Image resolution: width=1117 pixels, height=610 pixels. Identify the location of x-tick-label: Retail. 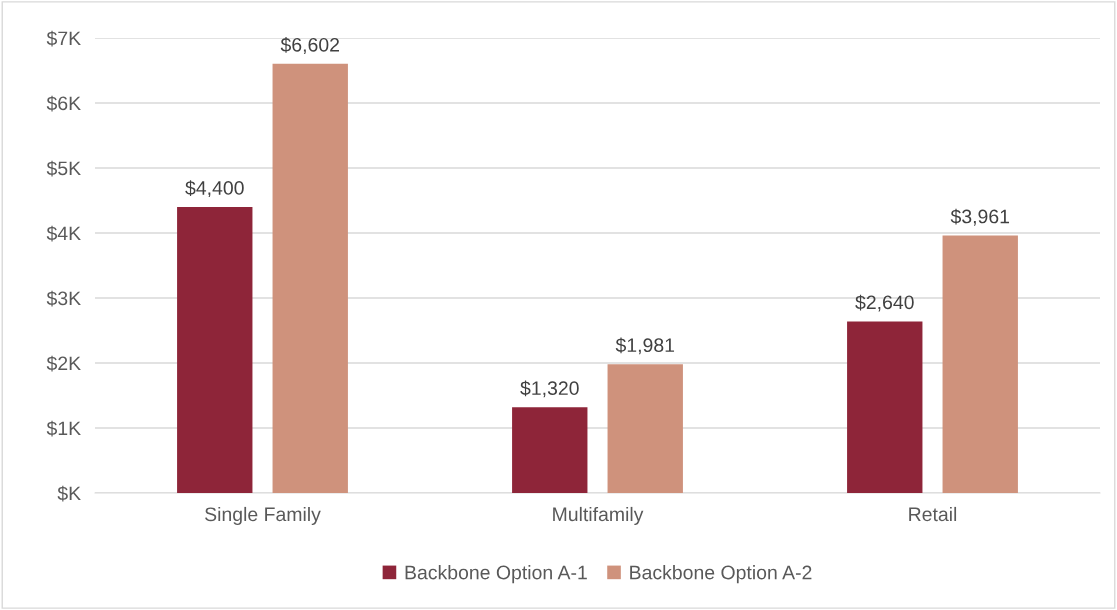
(933, 514).